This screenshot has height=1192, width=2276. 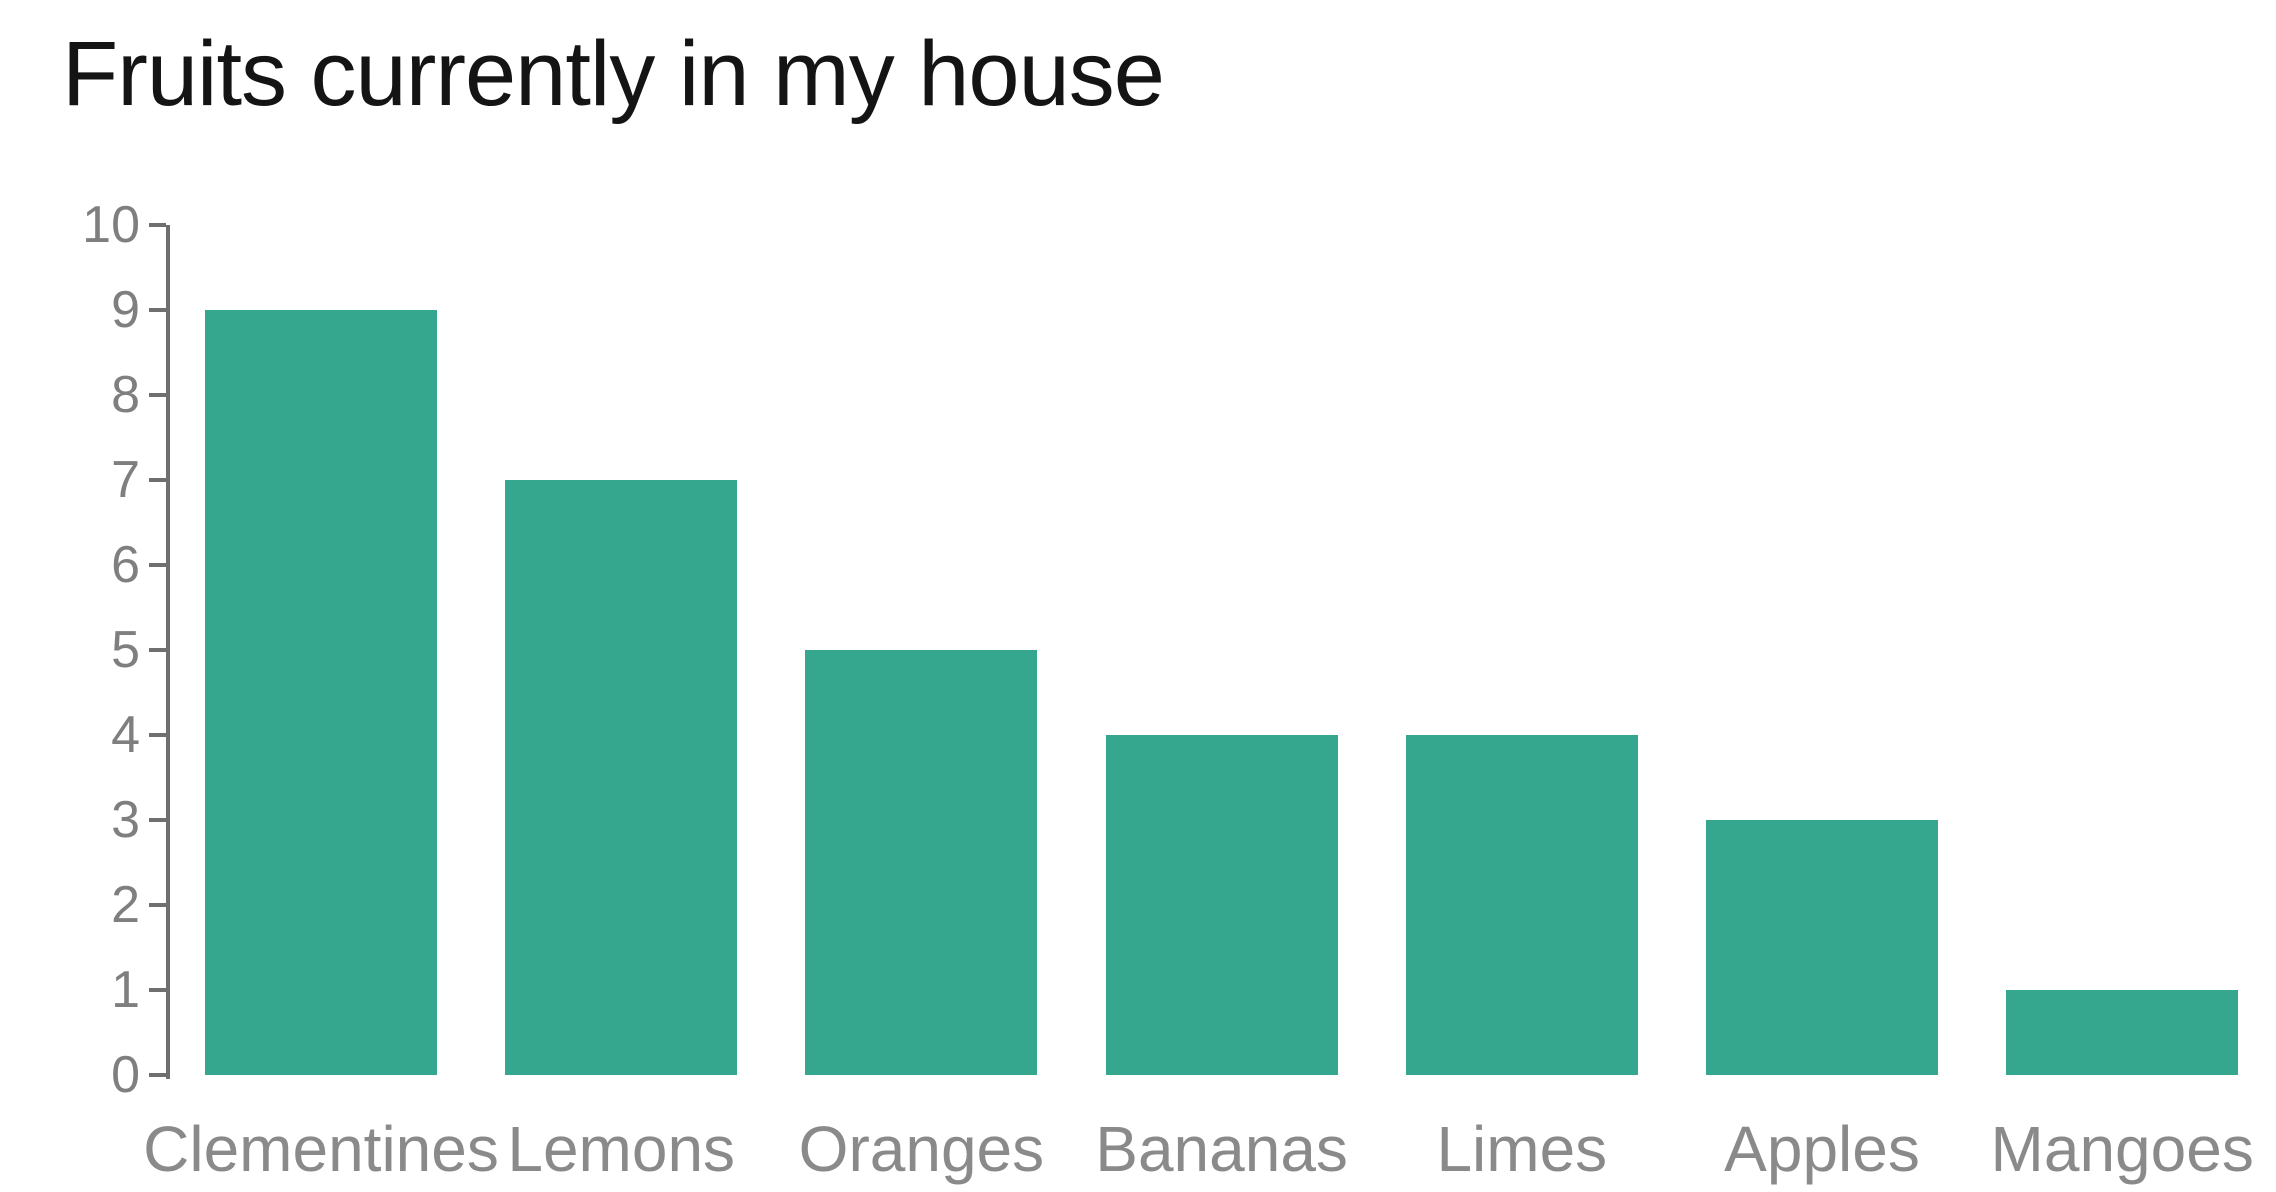 I want to click on y-axis-line, so click(x=168, y=652).